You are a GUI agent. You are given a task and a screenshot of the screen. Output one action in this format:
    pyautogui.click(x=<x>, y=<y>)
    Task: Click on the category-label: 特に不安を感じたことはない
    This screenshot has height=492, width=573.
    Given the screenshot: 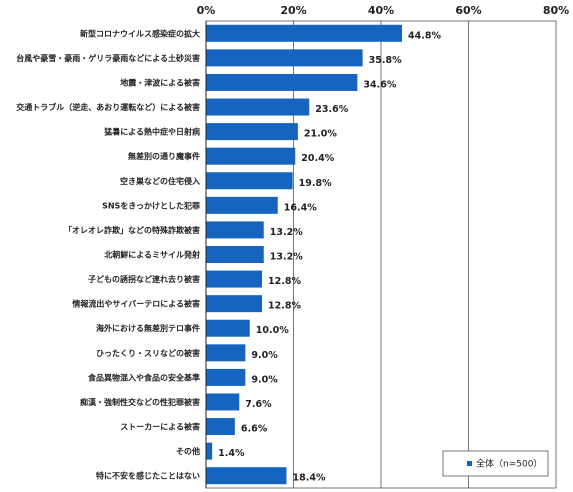 What is the action you would take?
    pyautogui.click(x=148, y=476)
    